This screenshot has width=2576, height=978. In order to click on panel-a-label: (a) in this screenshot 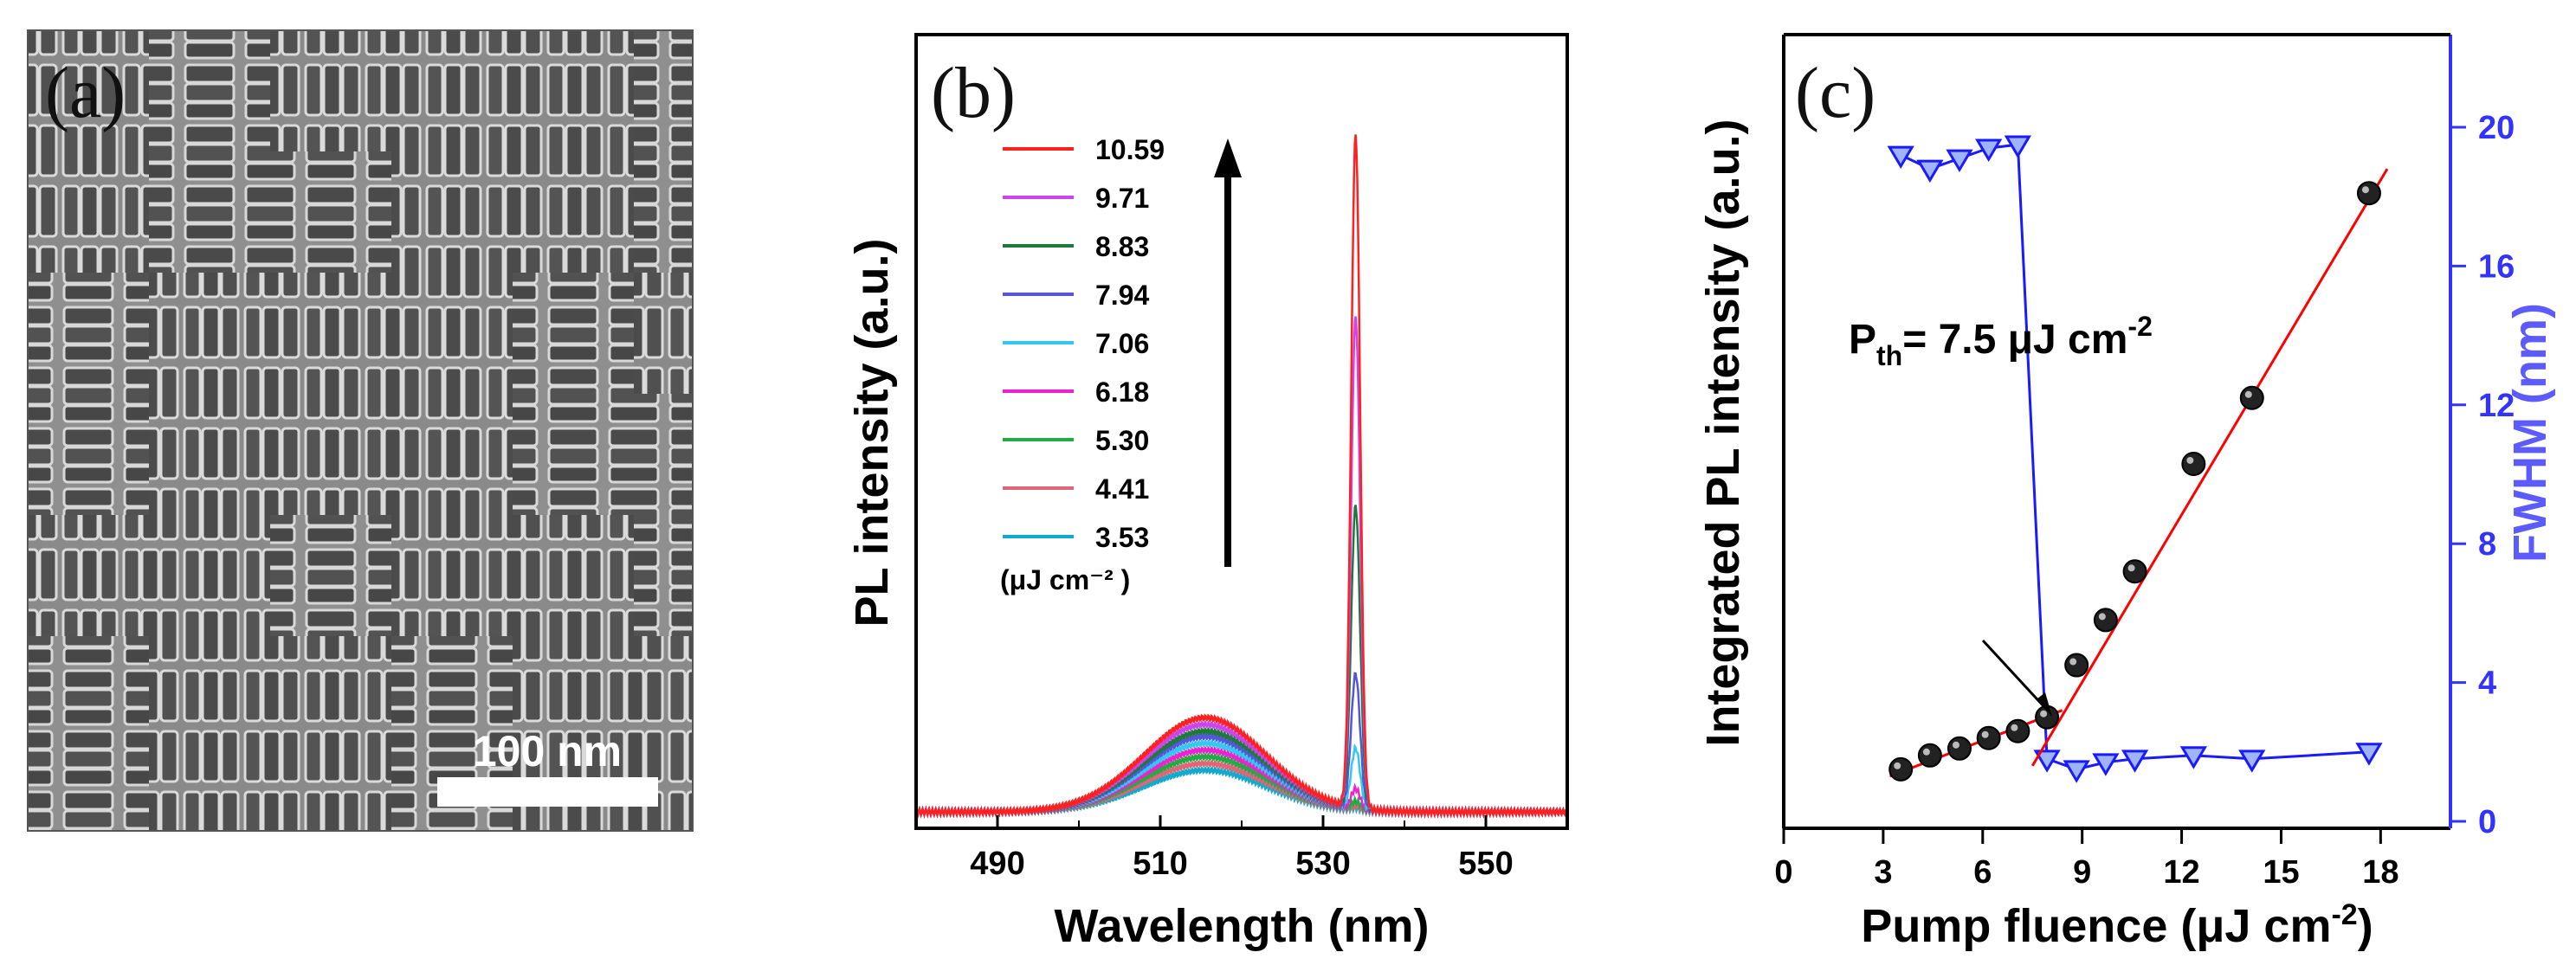, I will do `click(85, 93)`.